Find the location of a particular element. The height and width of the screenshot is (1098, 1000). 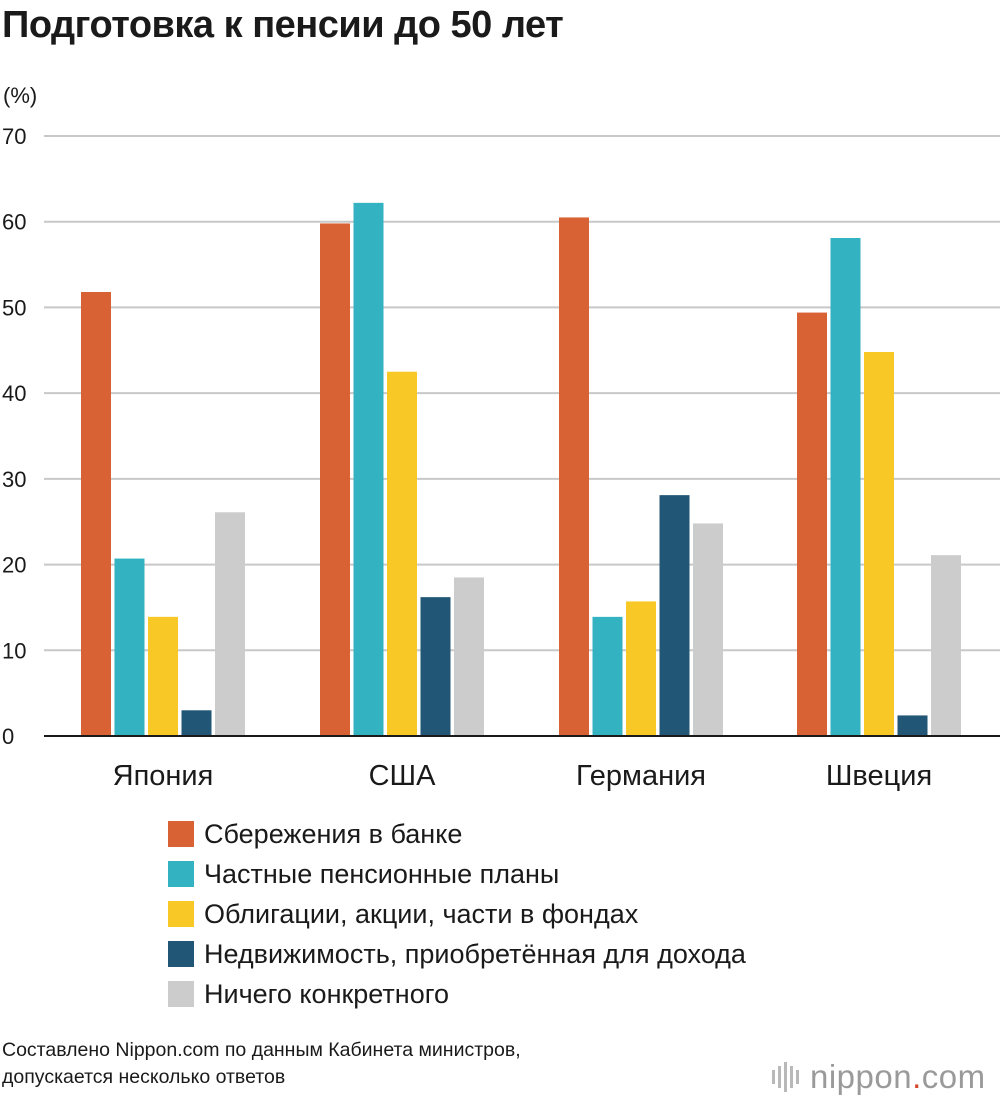

y-tick-label: 30 is located at coordinates (14, 479).